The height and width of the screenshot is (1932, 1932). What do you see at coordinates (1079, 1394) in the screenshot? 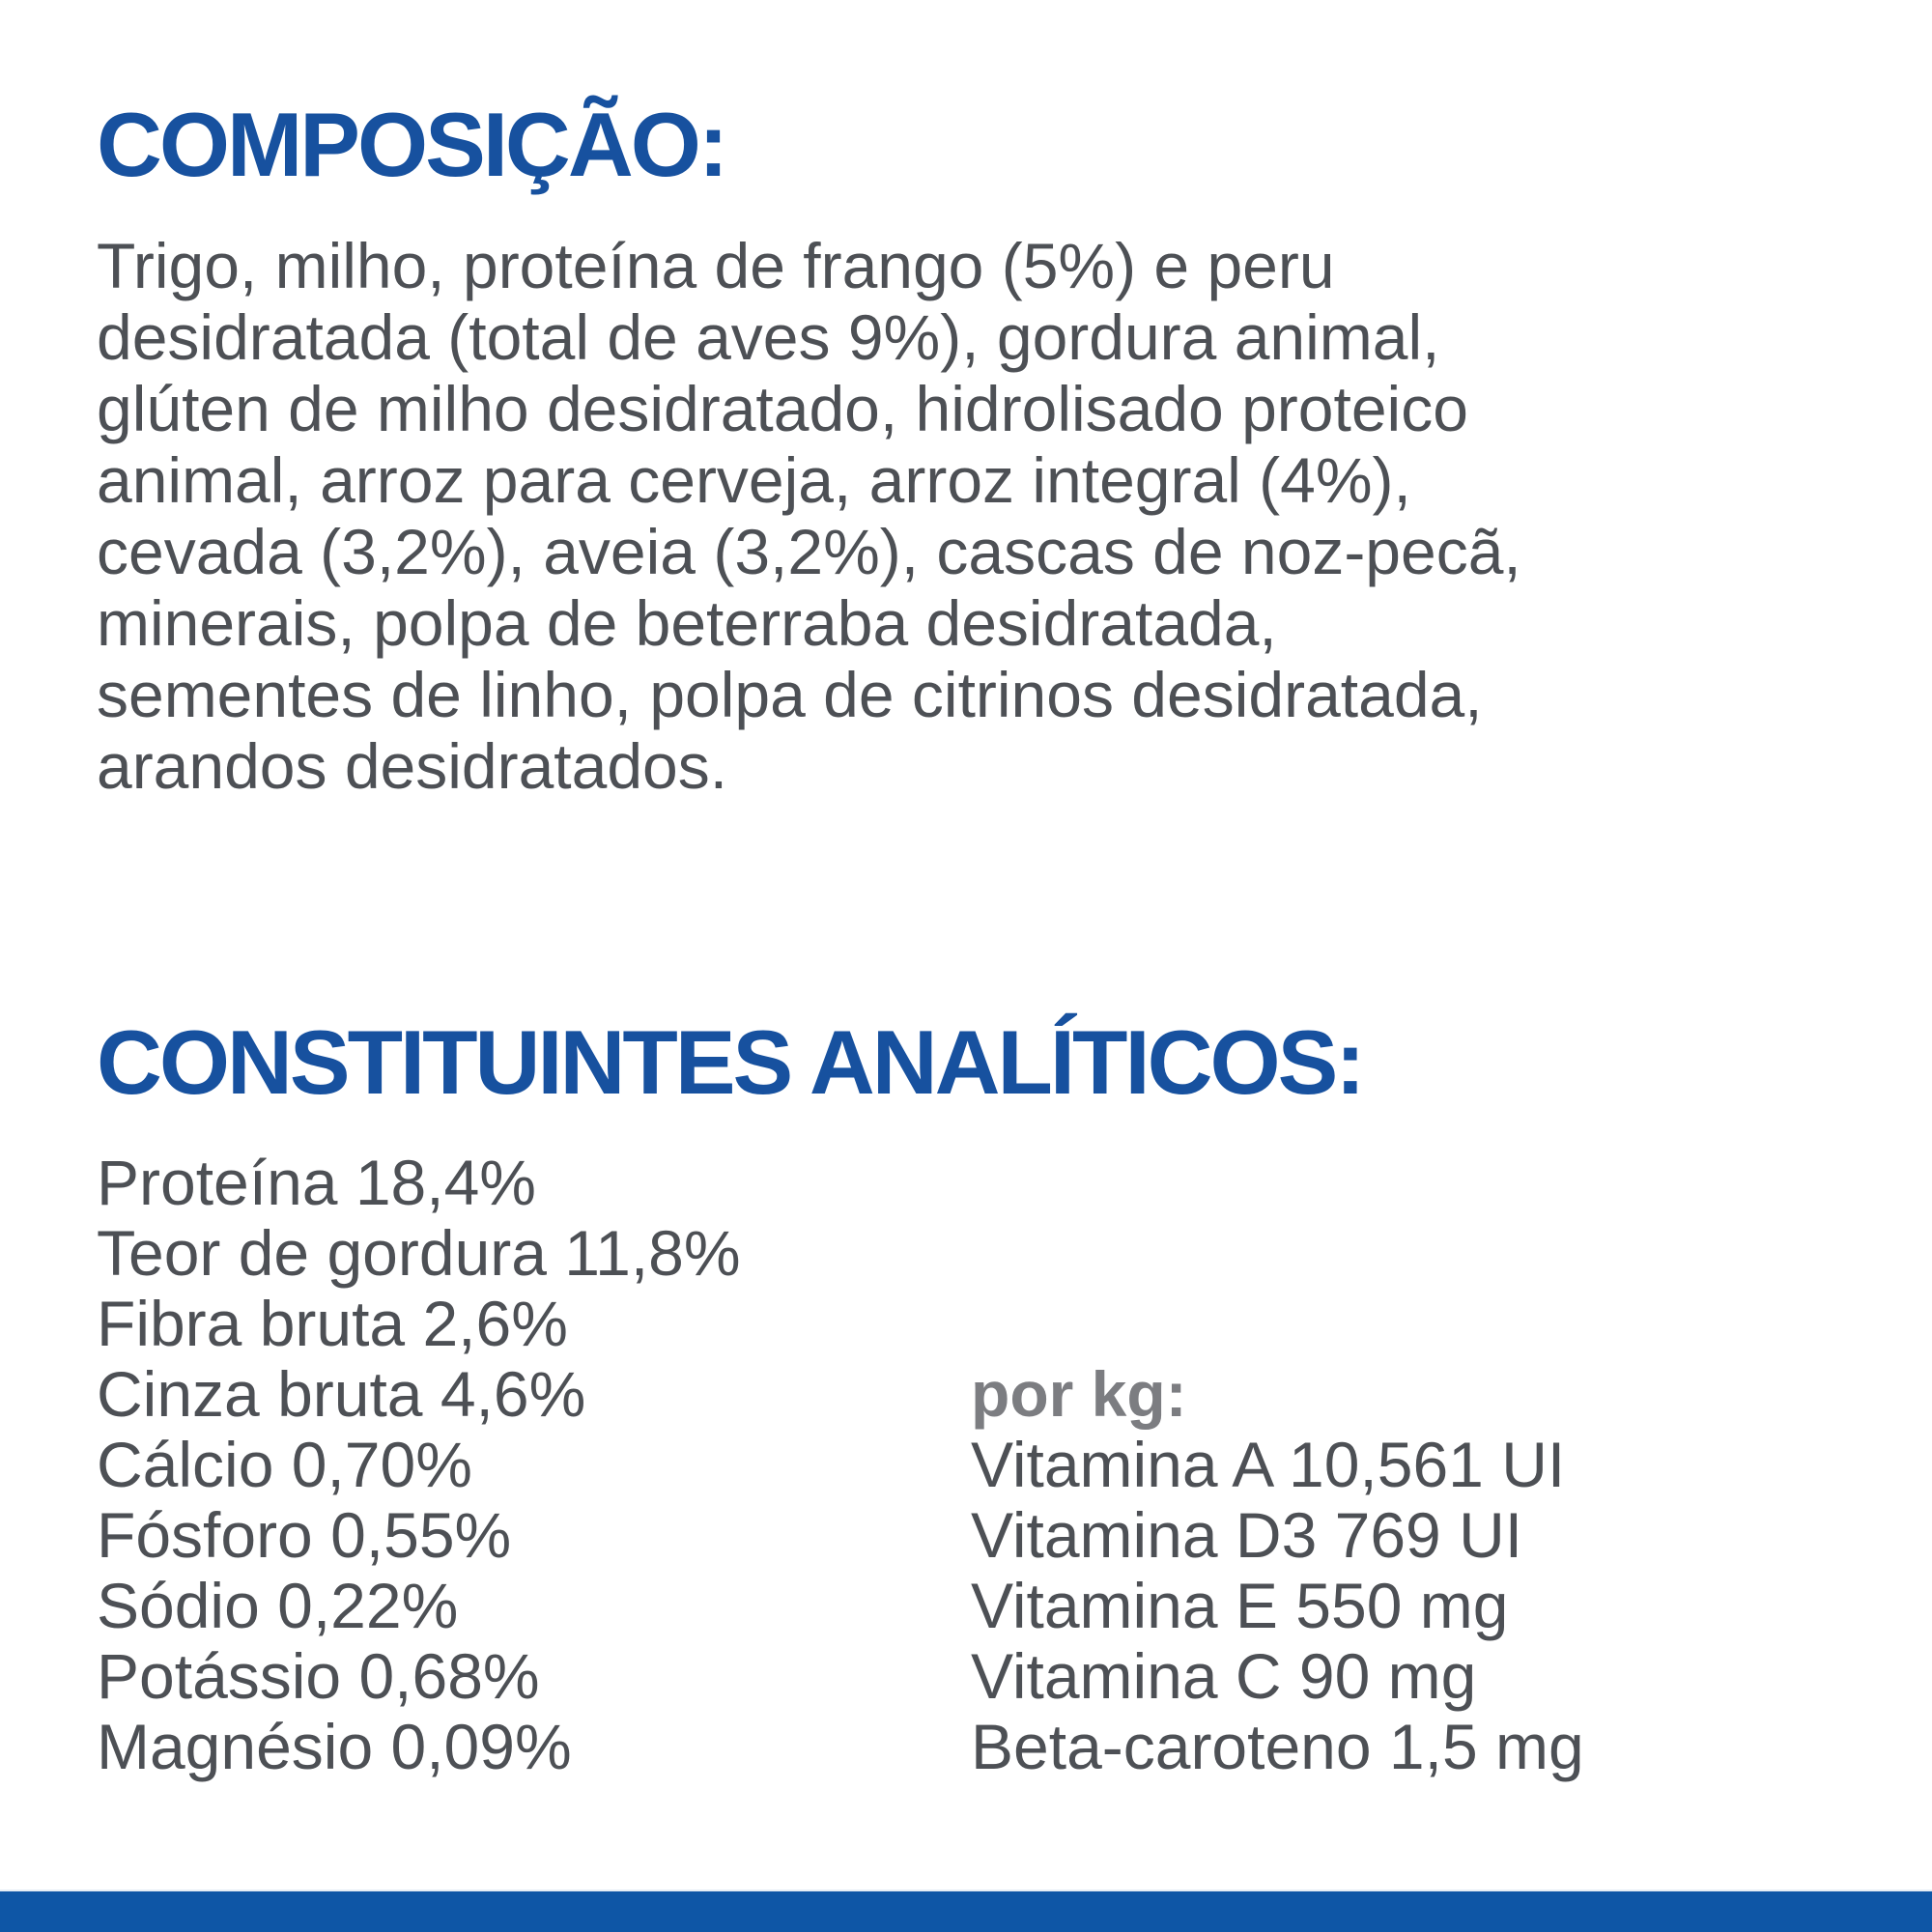
I see `per-kg-label: por kg:` at bounding box center [1079, 1394].